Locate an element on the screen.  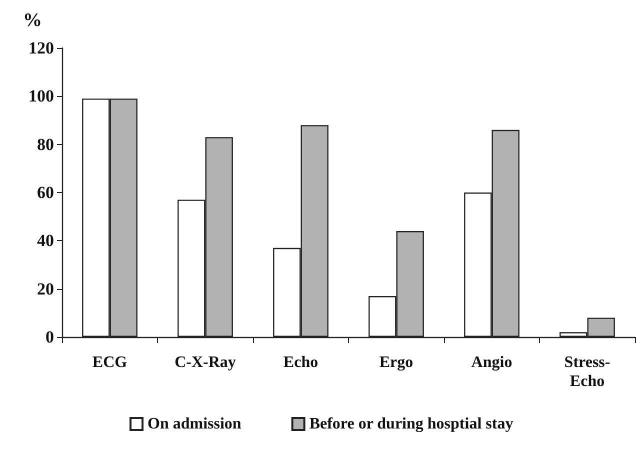
x-tick-label: Ergo is located at coordinates (396, 362).